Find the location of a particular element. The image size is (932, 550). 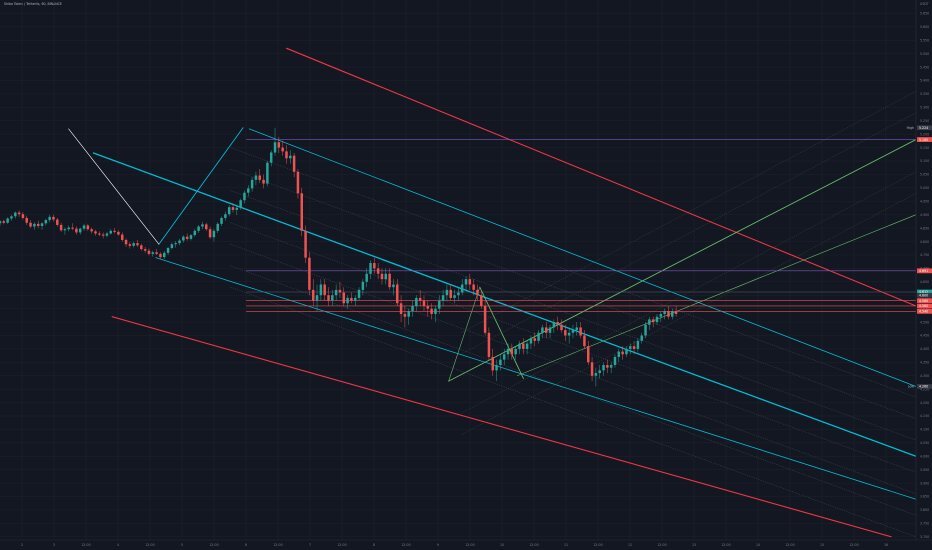

time-tick-label: 4 is located at coordinates (118, 545).